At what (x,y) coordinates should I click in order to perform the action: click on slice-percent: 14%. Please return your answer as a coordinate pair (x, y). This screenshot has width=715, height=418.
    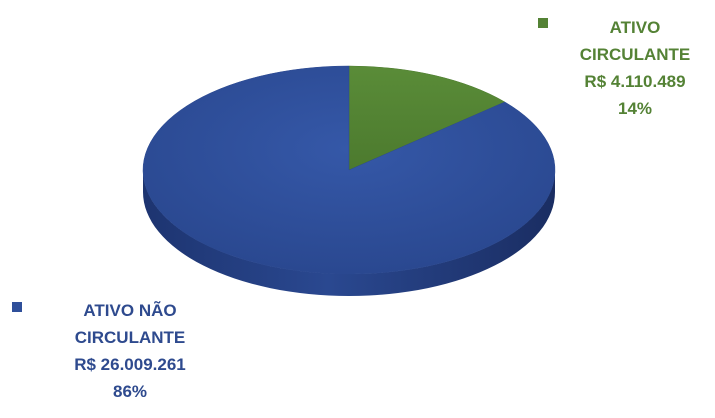
    Looking at the image, I should click on (635, 108).